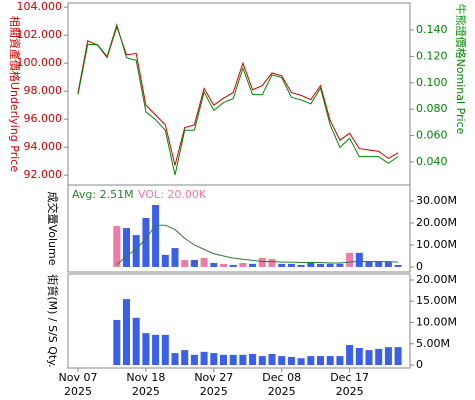  What do you see at coordinates (257, 245) in the screenshot?
I see `average-line` at bounding box center [257, 245].